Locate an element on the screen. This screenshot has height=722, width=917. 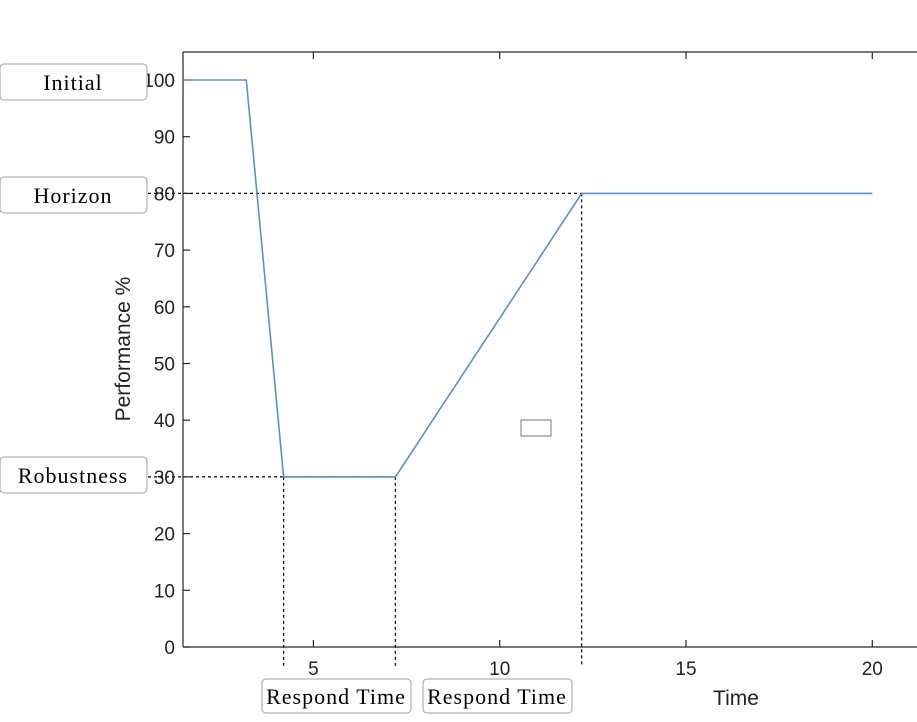
annotation-robustness: Robustness is located at coordinates (74, 475).